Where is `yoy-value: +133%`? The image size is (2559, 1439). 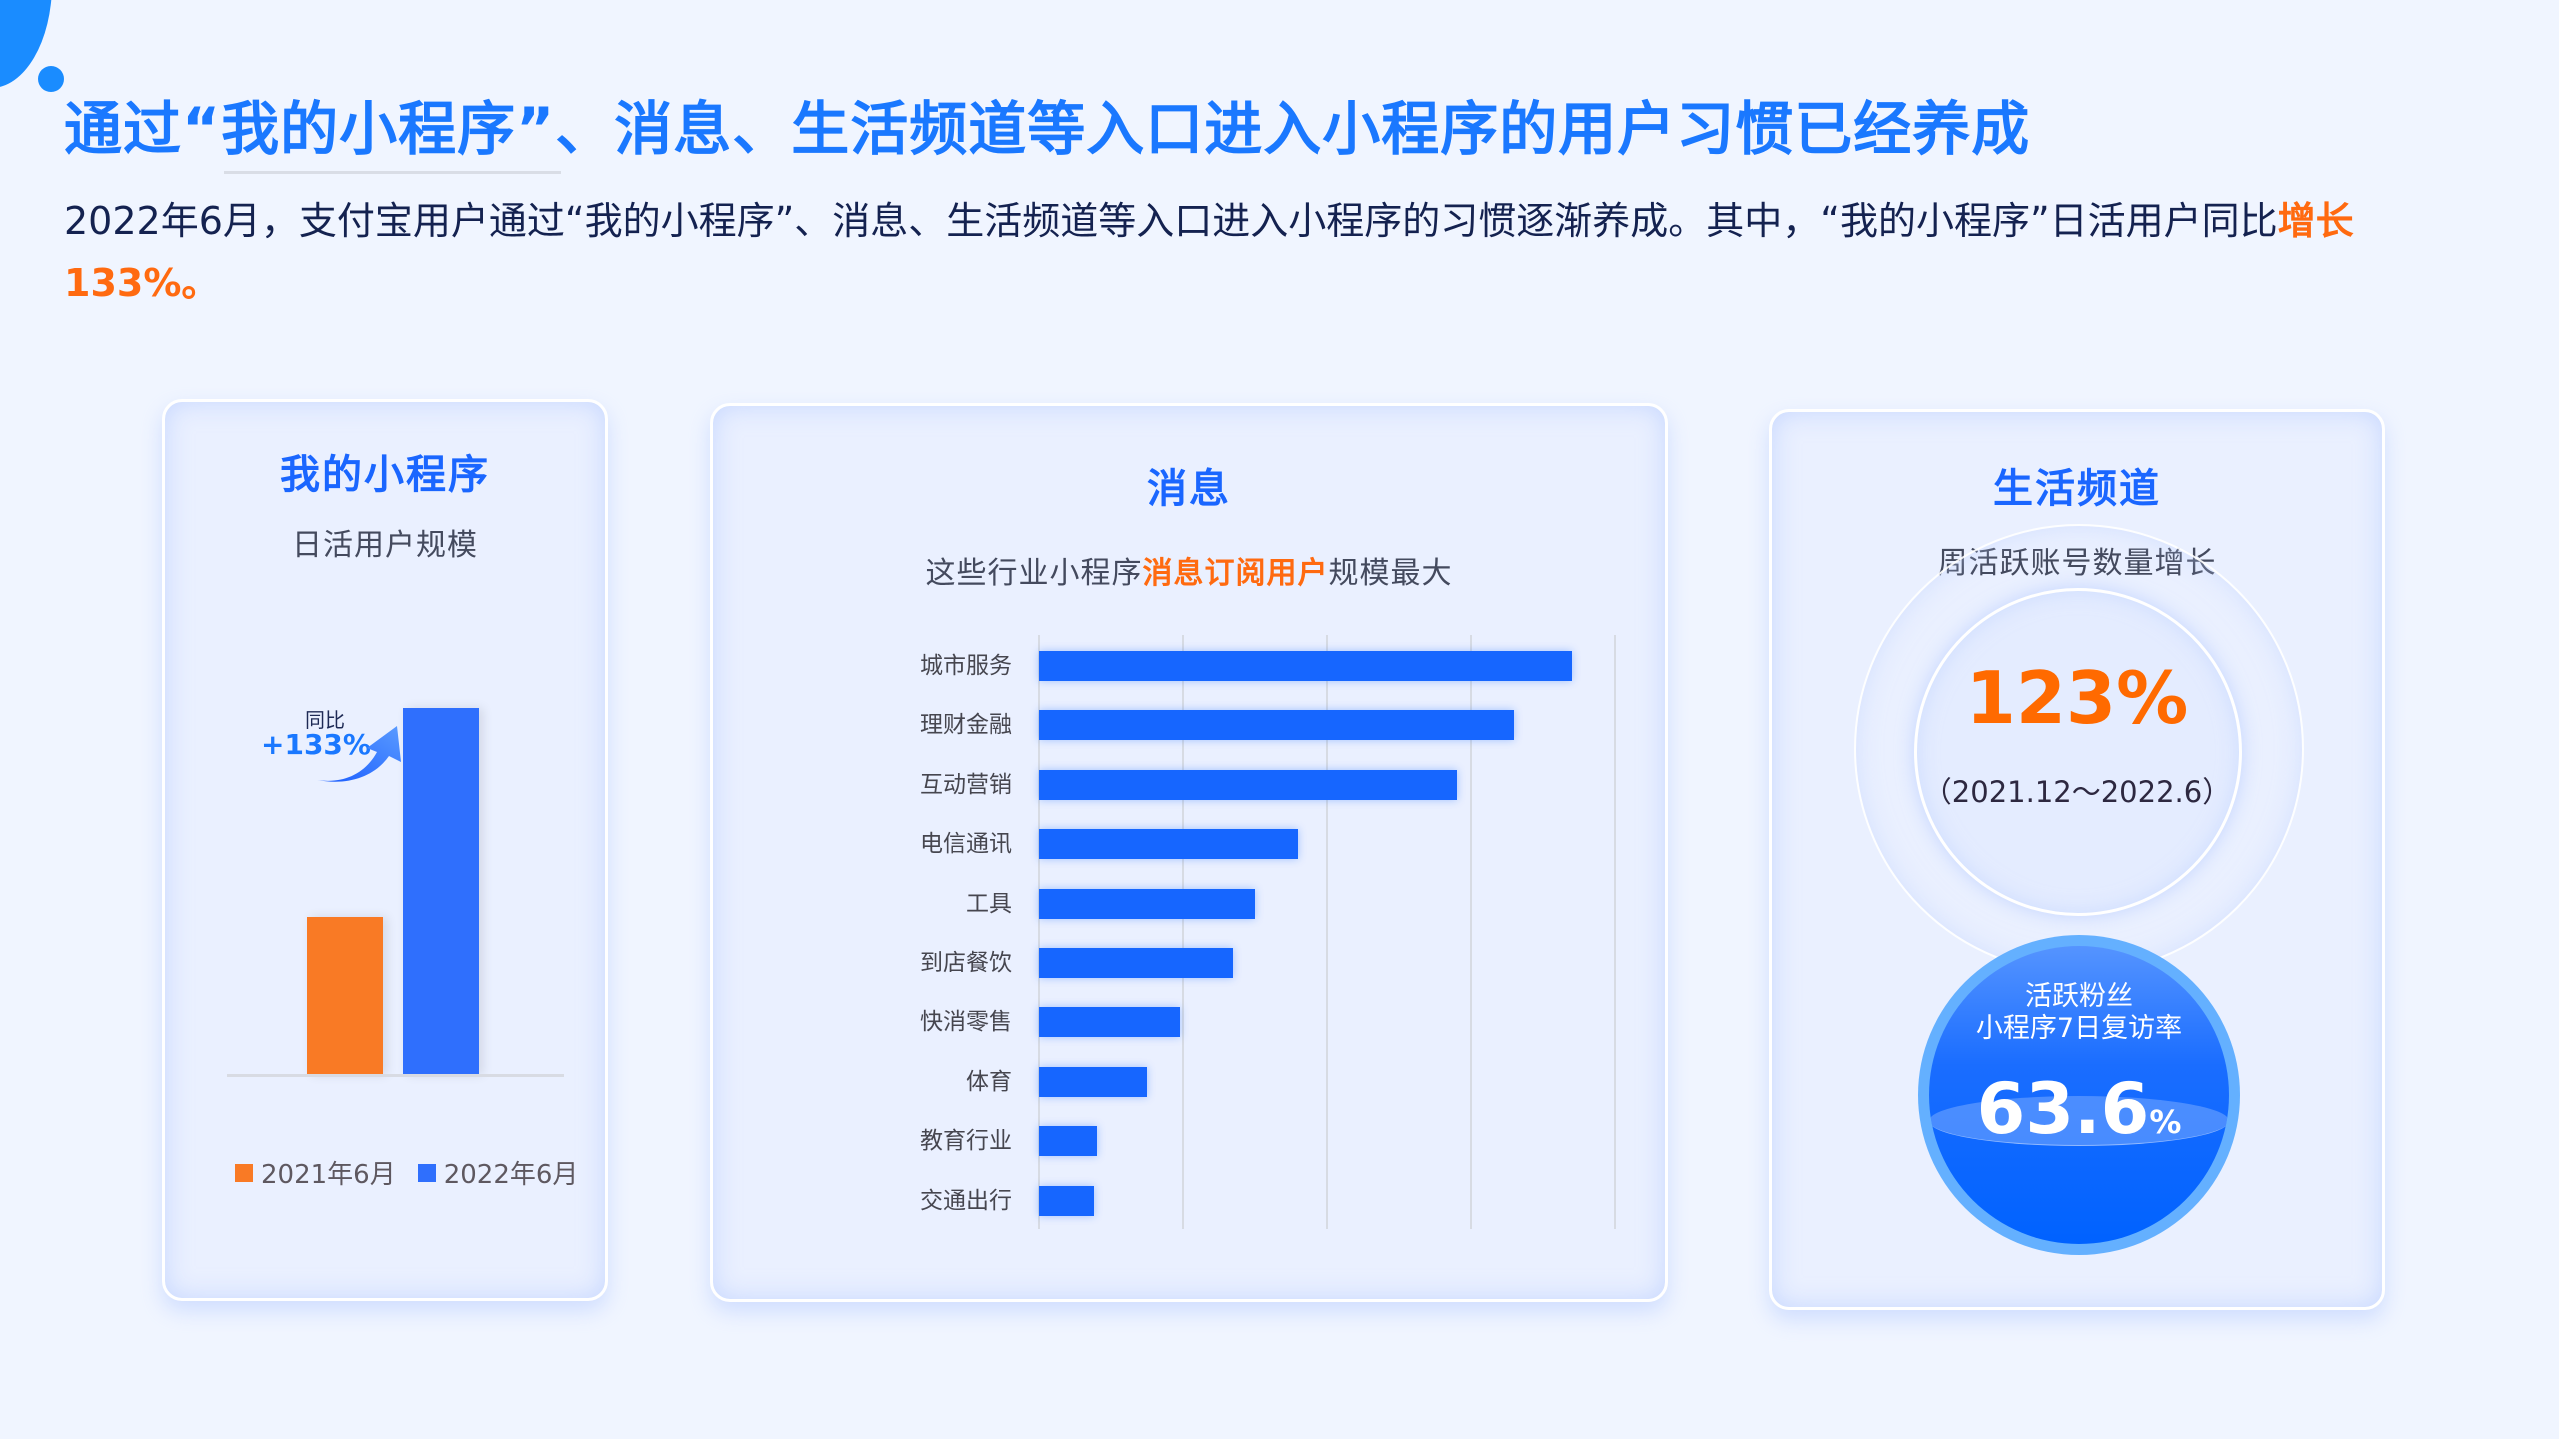
yoy-value: +133% is located at coordinates (316, 744).